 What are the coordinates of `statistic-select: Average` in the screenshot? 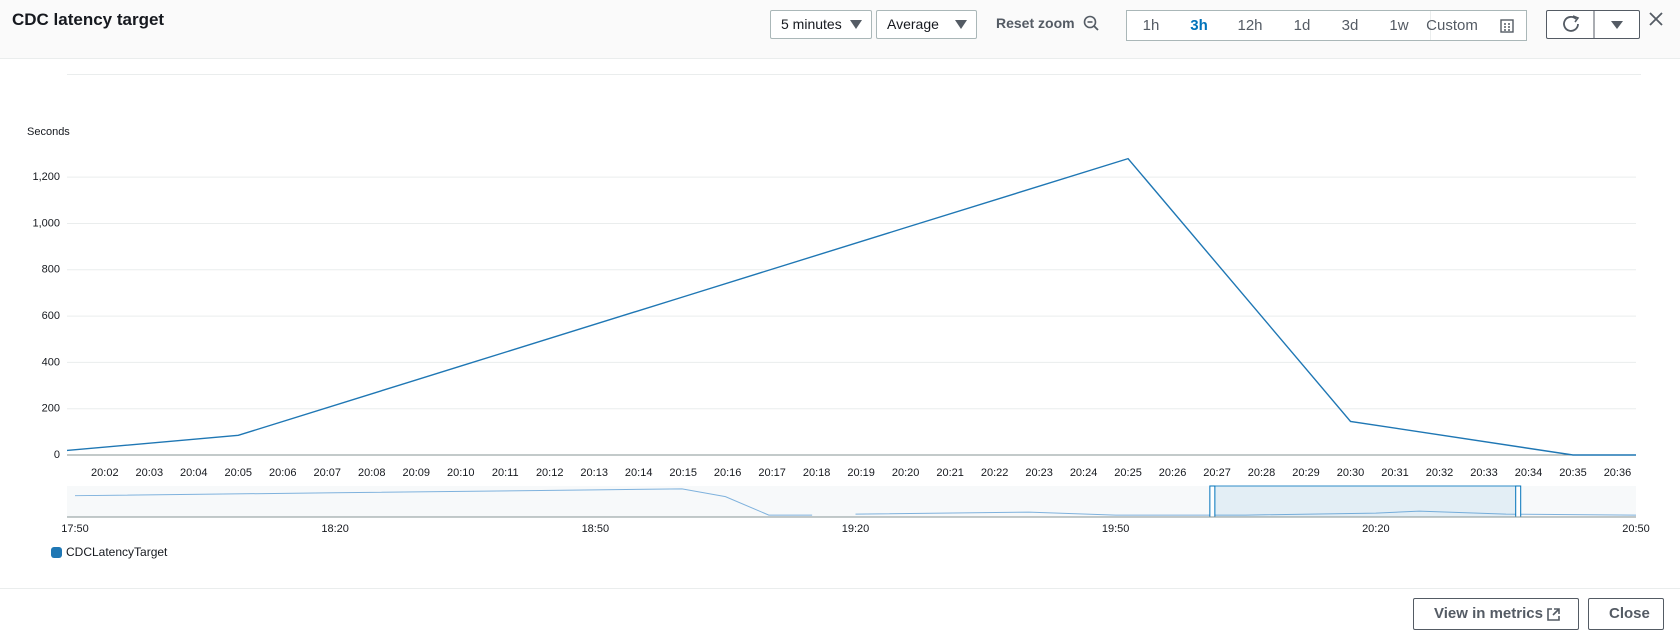 It's located at (926, 24).